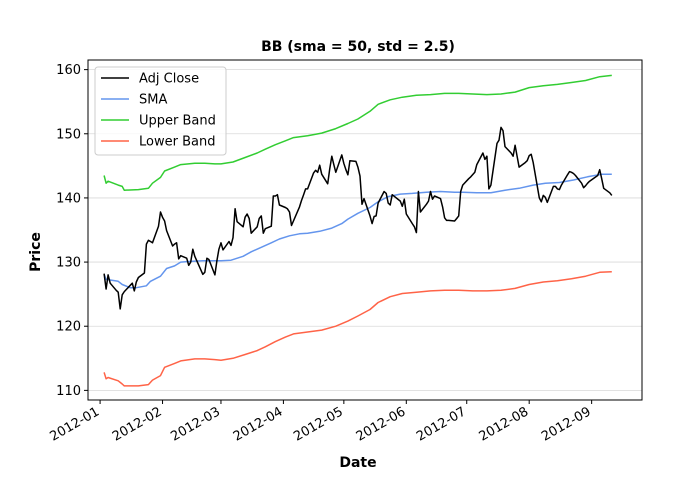 The image size is (700, 500). I want to click on y-tick-label: 140, so click(68, 198).